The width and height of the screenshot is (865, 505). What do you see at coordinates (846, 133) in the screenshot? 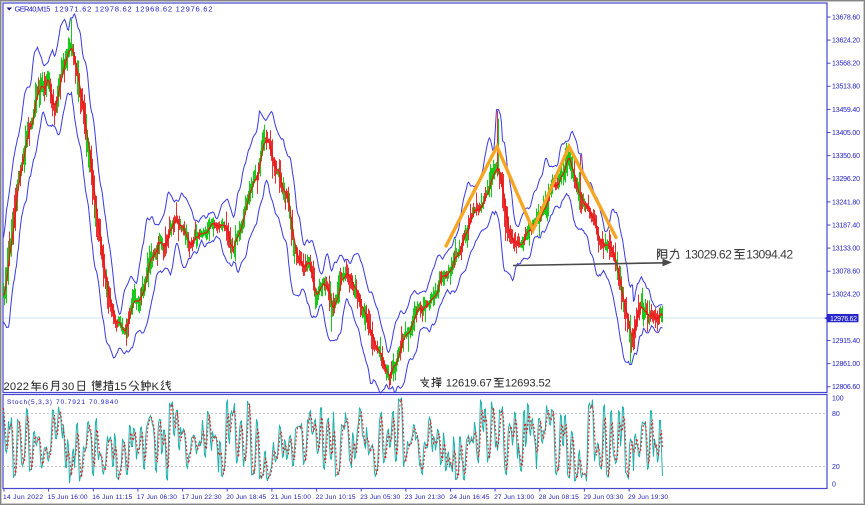
I see `svg-text: 13405.00` at bounding box center [846, 133].